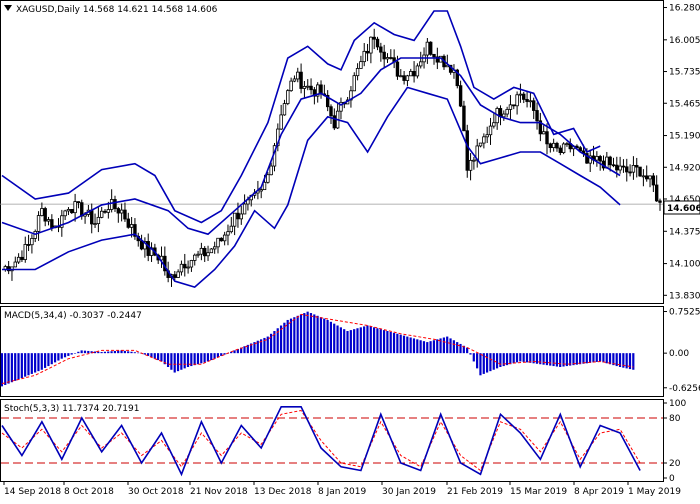  I want to click on price-panel-title: XAGUSD,Daily 14.568 14.621 14.568 14.606, so click(117, 10).